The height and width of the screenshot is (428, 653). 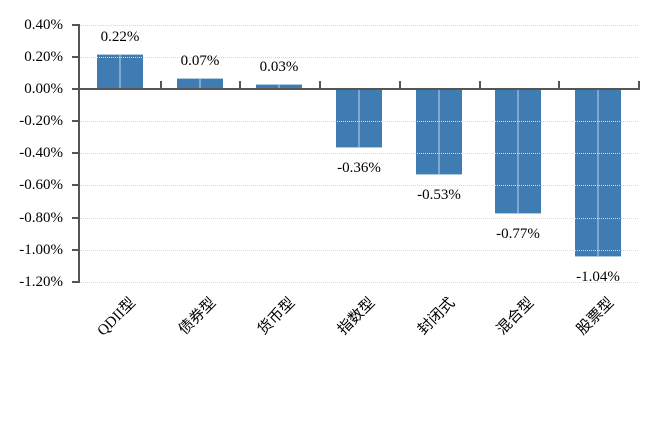 What do you see at coordinates (437, 317) in the screenshot?
I see `category-label: 封闭式` at bounding box center [437, 317].